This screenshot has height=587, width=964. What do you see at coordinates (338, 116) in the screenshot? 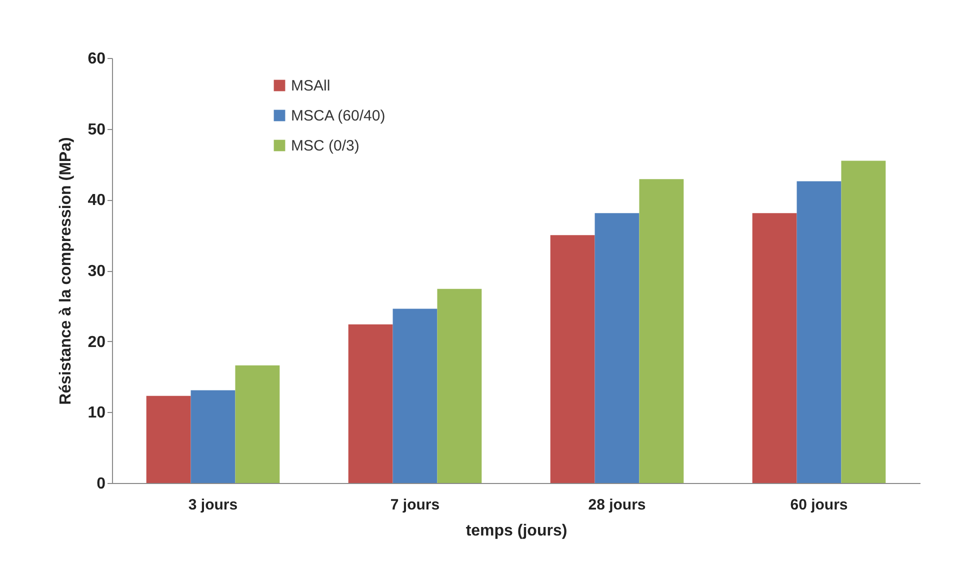
I see `legend-label: MSCA (60/40)` at bounding box center [338, 116].